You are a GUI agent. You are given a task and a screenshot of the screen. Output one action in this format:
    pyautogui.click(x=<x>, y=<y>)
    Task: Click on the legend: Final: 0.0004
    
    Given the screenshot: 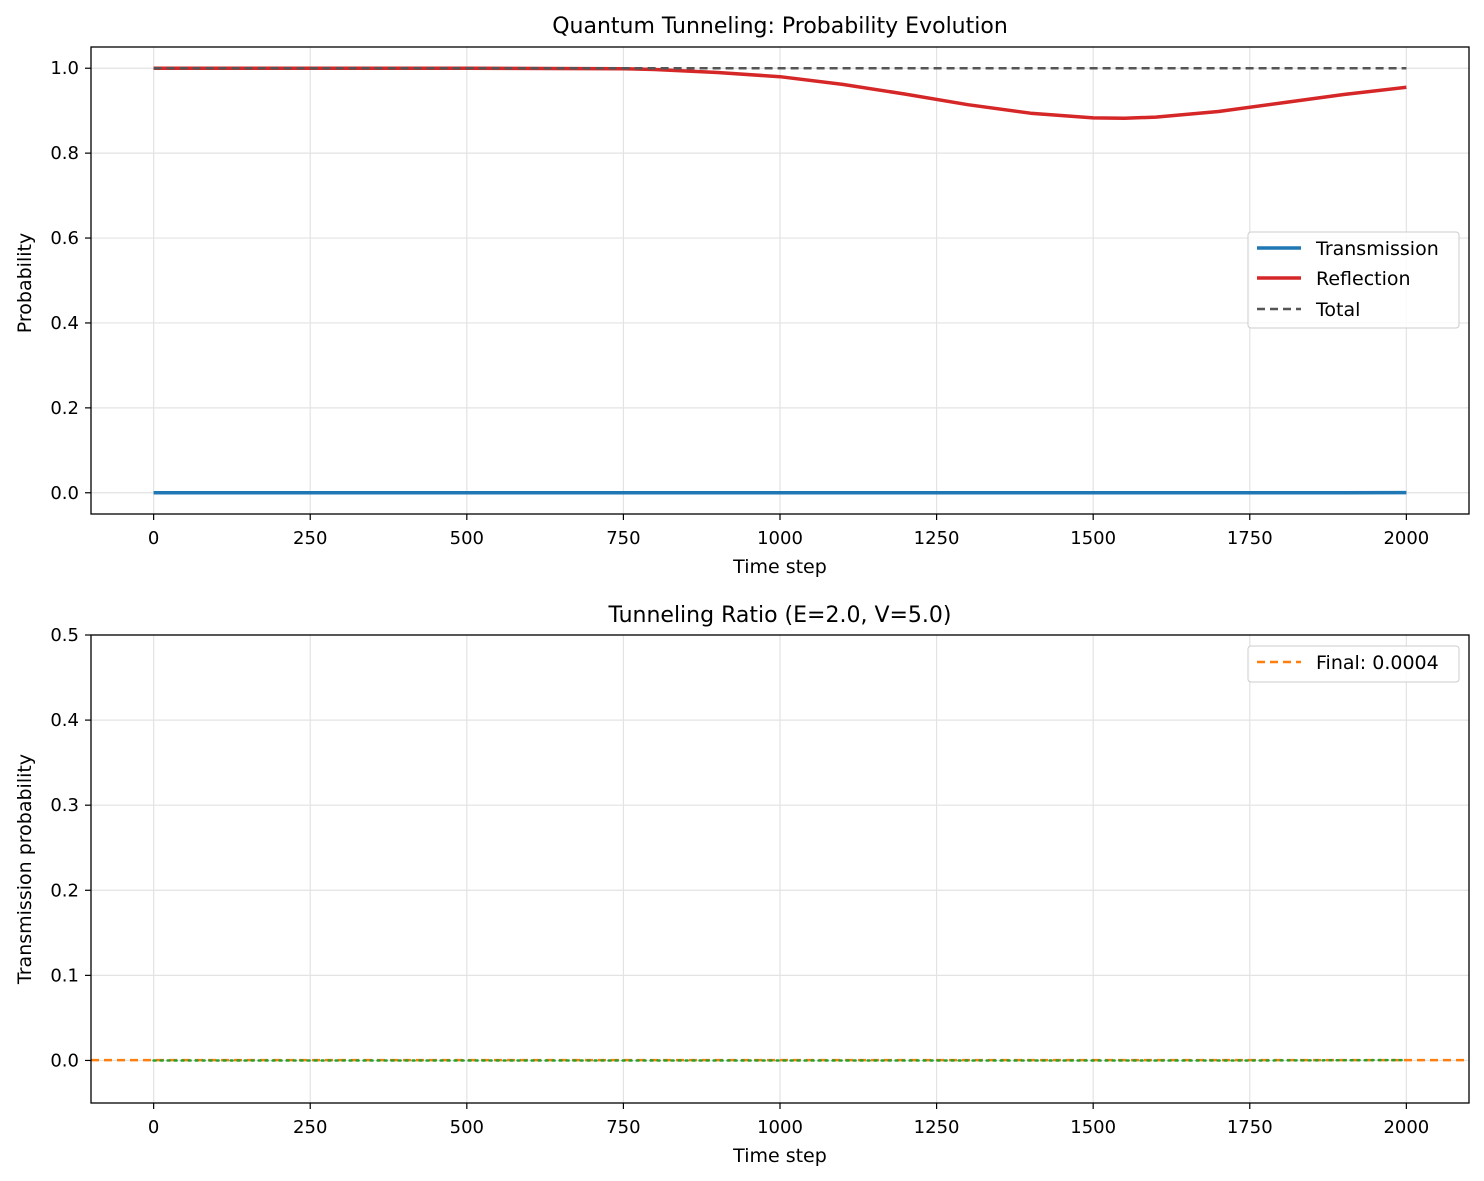 What is the action you would take?
    pyautogui.click(x=1353, y=664)
    